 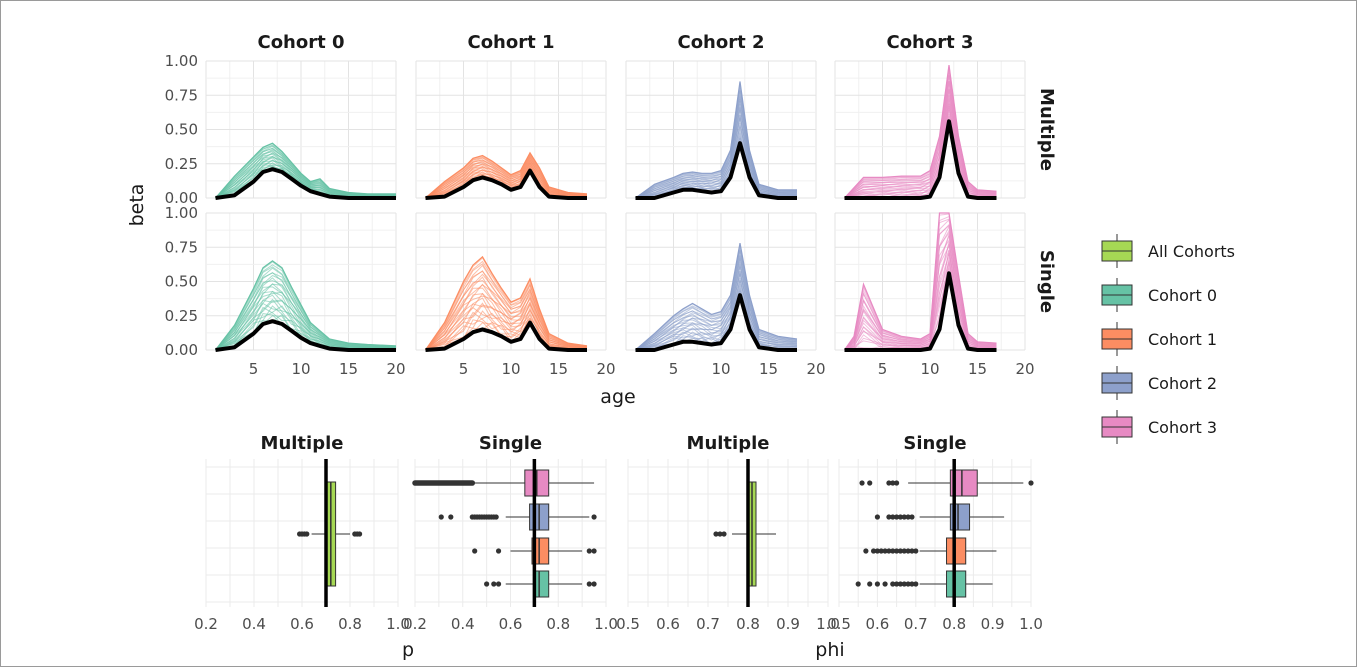 What do you see at coordinates (510, 443) in the screenshot?
I see `strip-single: Single` at bounding box center [510, 443].